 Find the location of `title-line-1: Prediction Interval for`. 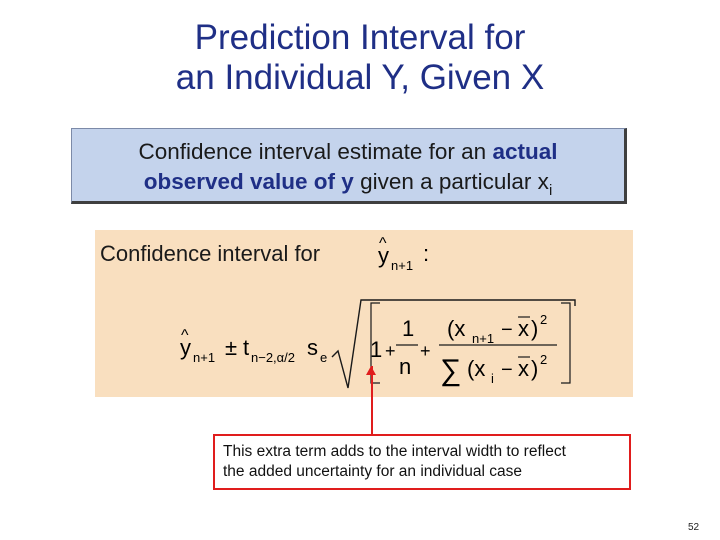

title-line-1: Prediction Interval for is located at coordinates (360, 37).